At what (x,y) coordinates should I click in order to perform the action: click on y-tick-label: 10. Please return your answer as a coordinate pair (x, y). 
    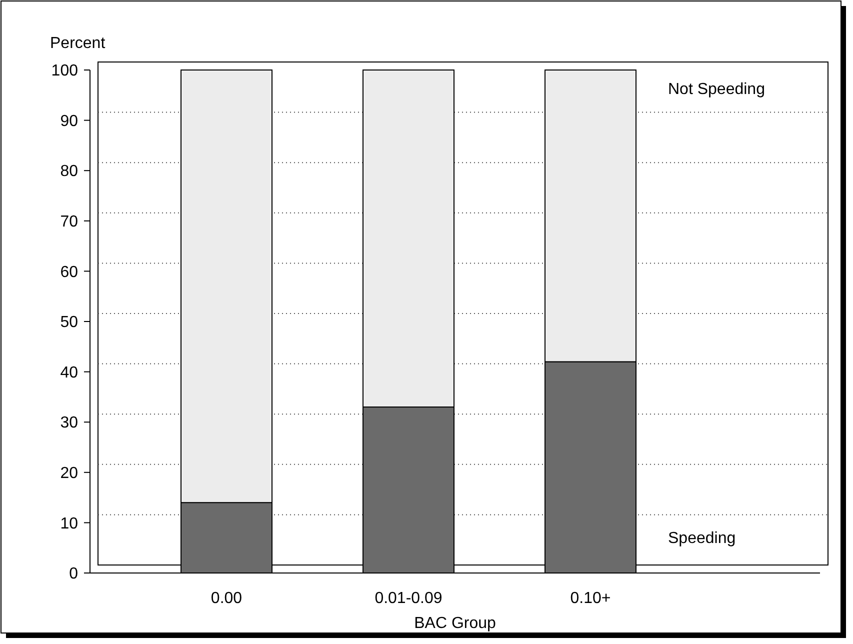
    Looking at the image, I should click on (69, 523).